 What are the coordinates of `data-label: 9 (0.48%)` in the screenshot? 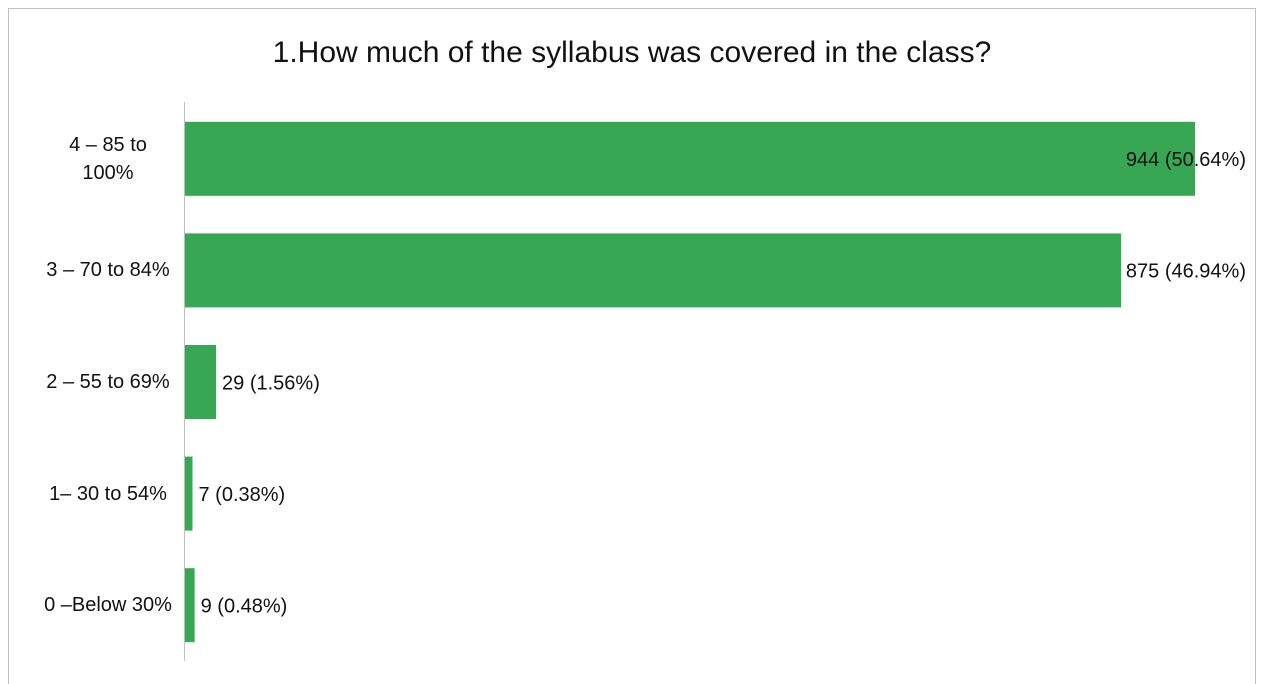 It's located at (244, 606).